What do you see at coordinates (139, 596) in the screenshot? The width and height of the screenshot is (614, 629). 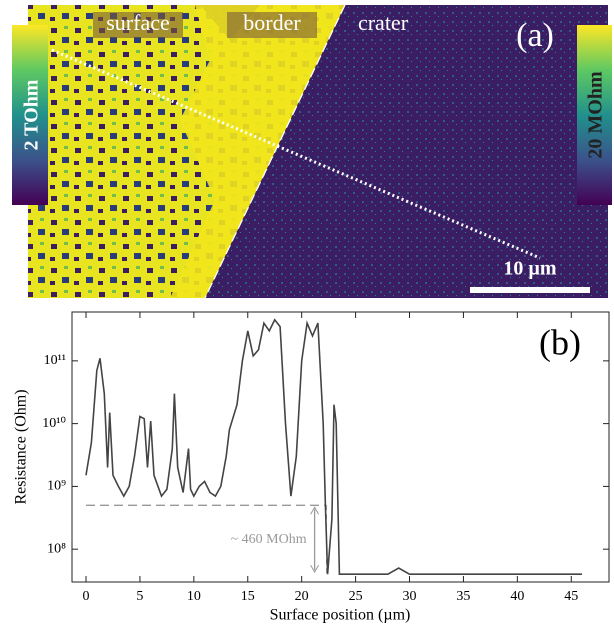 I see `x-tick-label: 5` at bounding box center [139, 596].